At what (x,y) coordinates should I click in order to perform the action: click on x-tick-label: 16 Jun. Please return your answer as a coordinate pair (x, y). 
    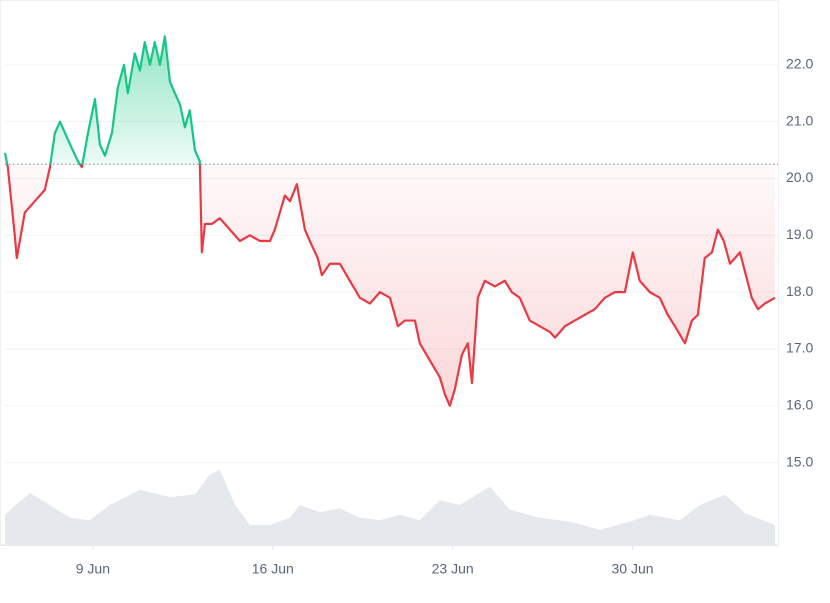
    Looking at the image, I should click on (273, 569).